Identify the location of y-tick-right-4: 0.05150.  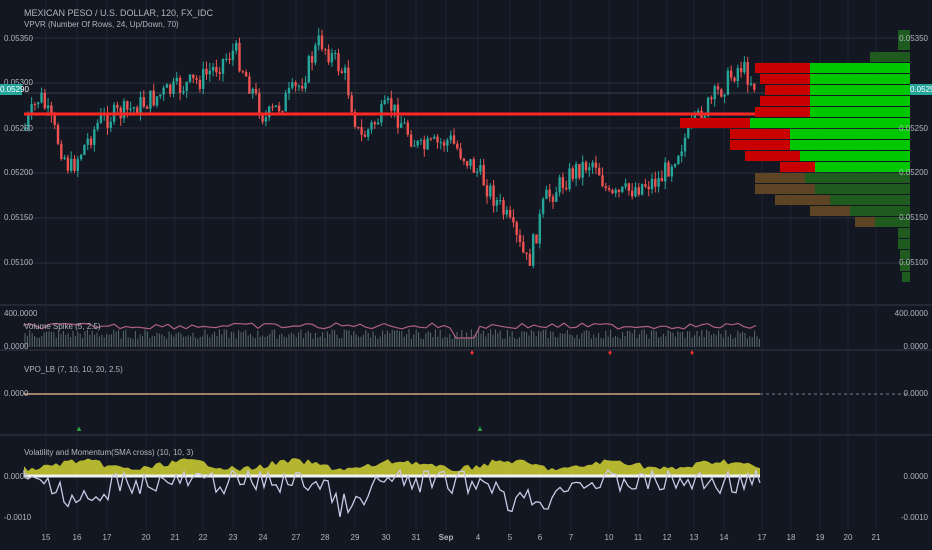
(913, 217).